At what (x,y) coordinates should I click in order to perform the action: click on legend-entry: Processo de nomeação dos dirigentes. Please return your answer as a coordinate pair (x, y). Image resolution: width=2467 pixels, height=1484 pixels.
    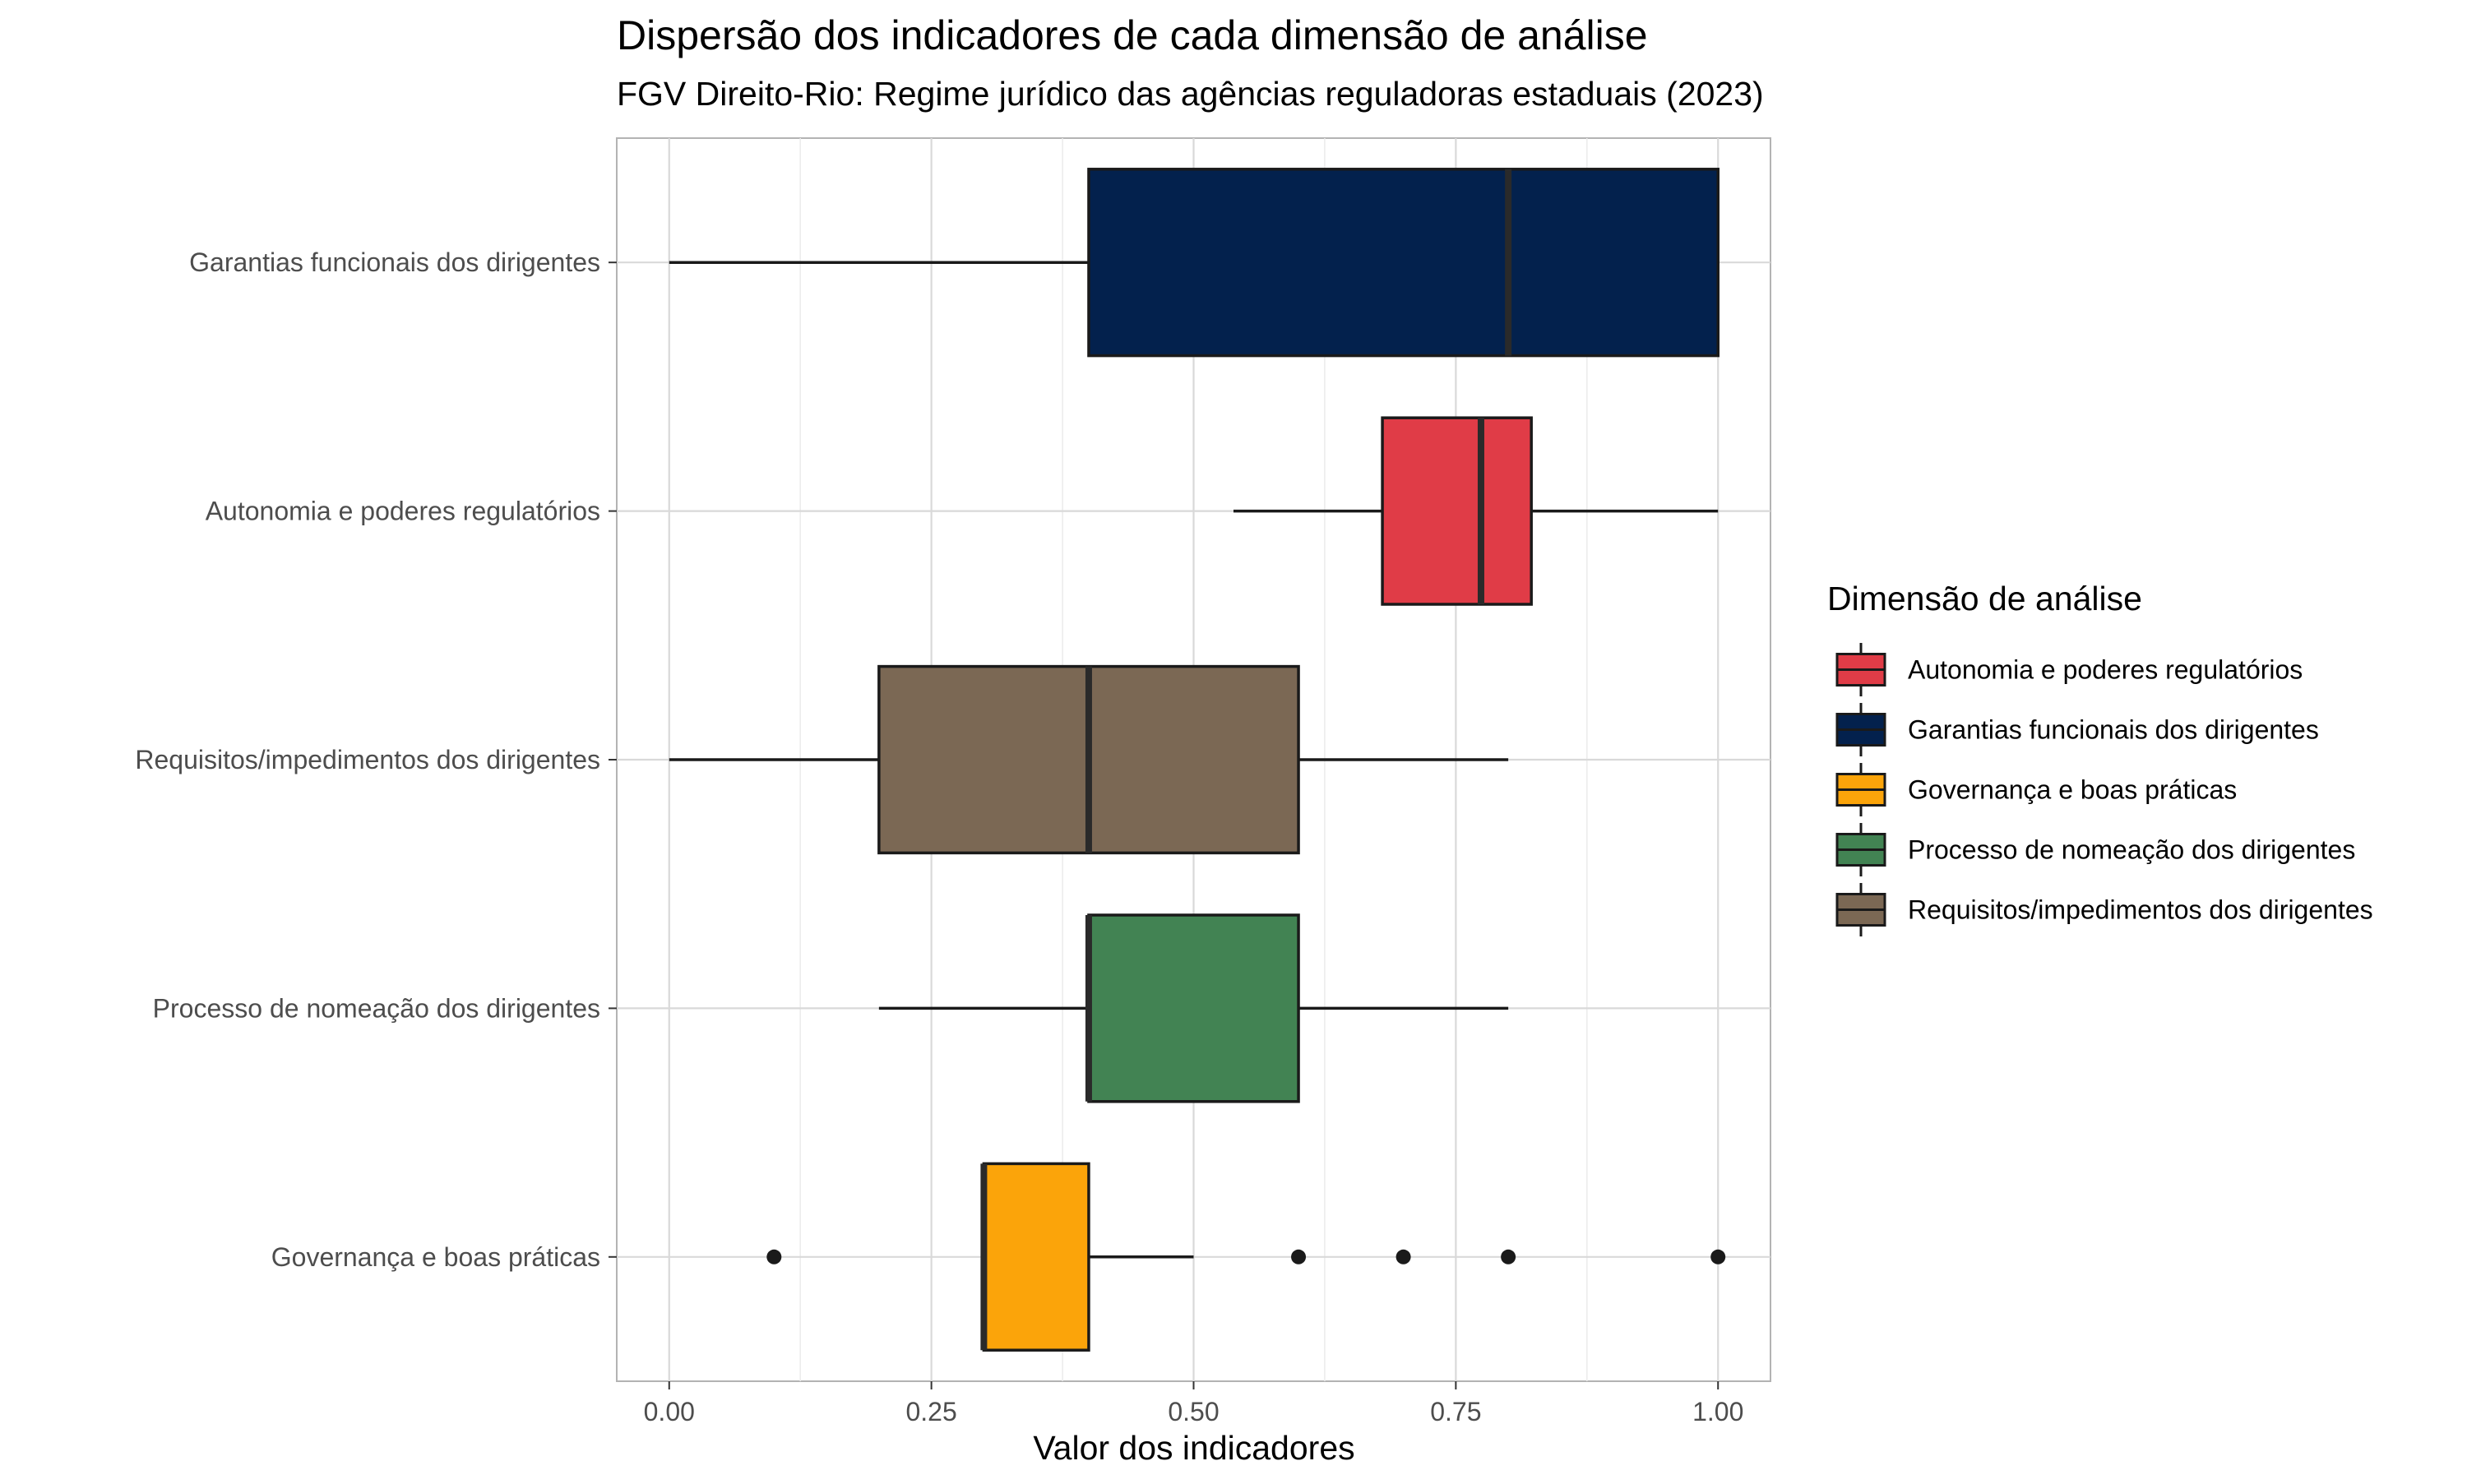
    Looking at the image, I should click on (2095, 850).